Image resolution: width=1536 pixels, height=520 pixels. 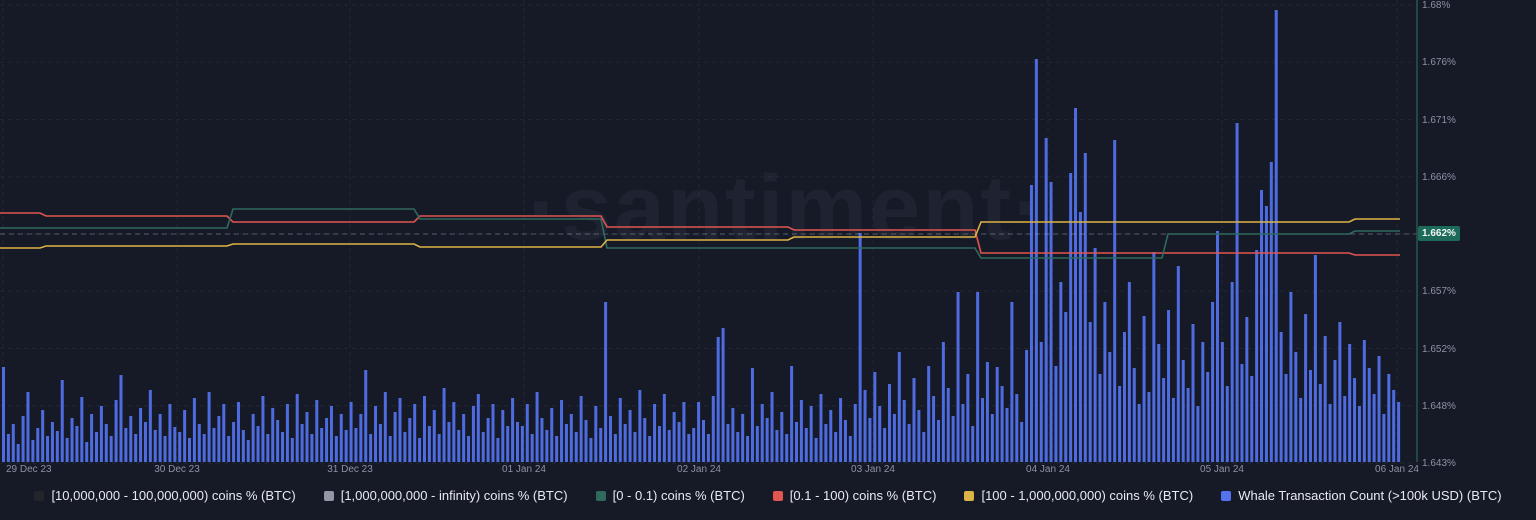 I want to click on y-axis-tick-label: 1.676%, so click(x=1439, y=63).